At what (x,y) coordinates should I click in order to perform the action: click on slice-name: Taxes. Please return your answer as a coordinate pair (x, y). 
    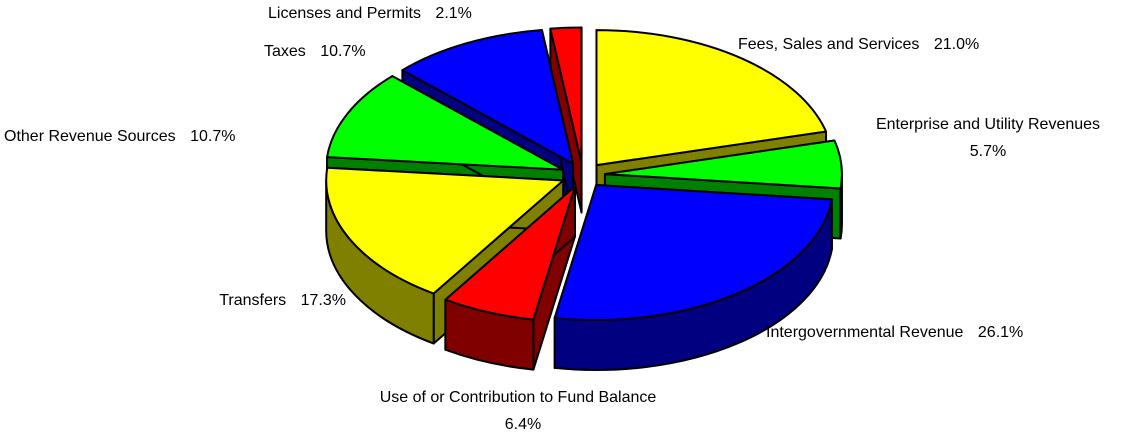
    Looking at the image, I should click on (285, 51).